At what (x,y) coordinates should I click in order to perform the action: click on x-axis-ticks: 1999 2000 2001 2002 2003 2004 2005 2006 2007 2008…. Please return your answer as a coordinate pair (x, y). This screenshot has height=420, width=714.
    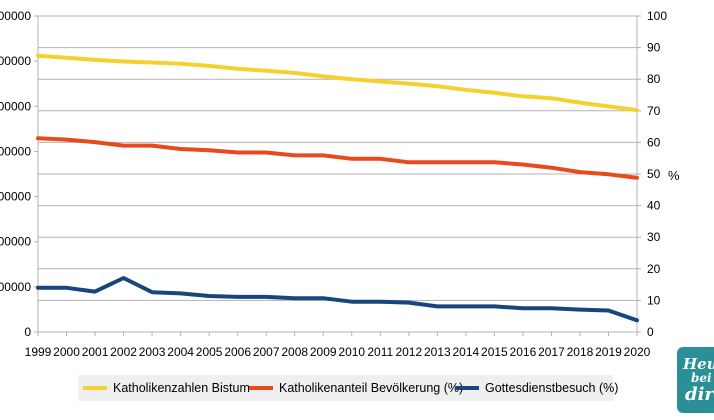
    Looking at the image, I should click on (338, 352).